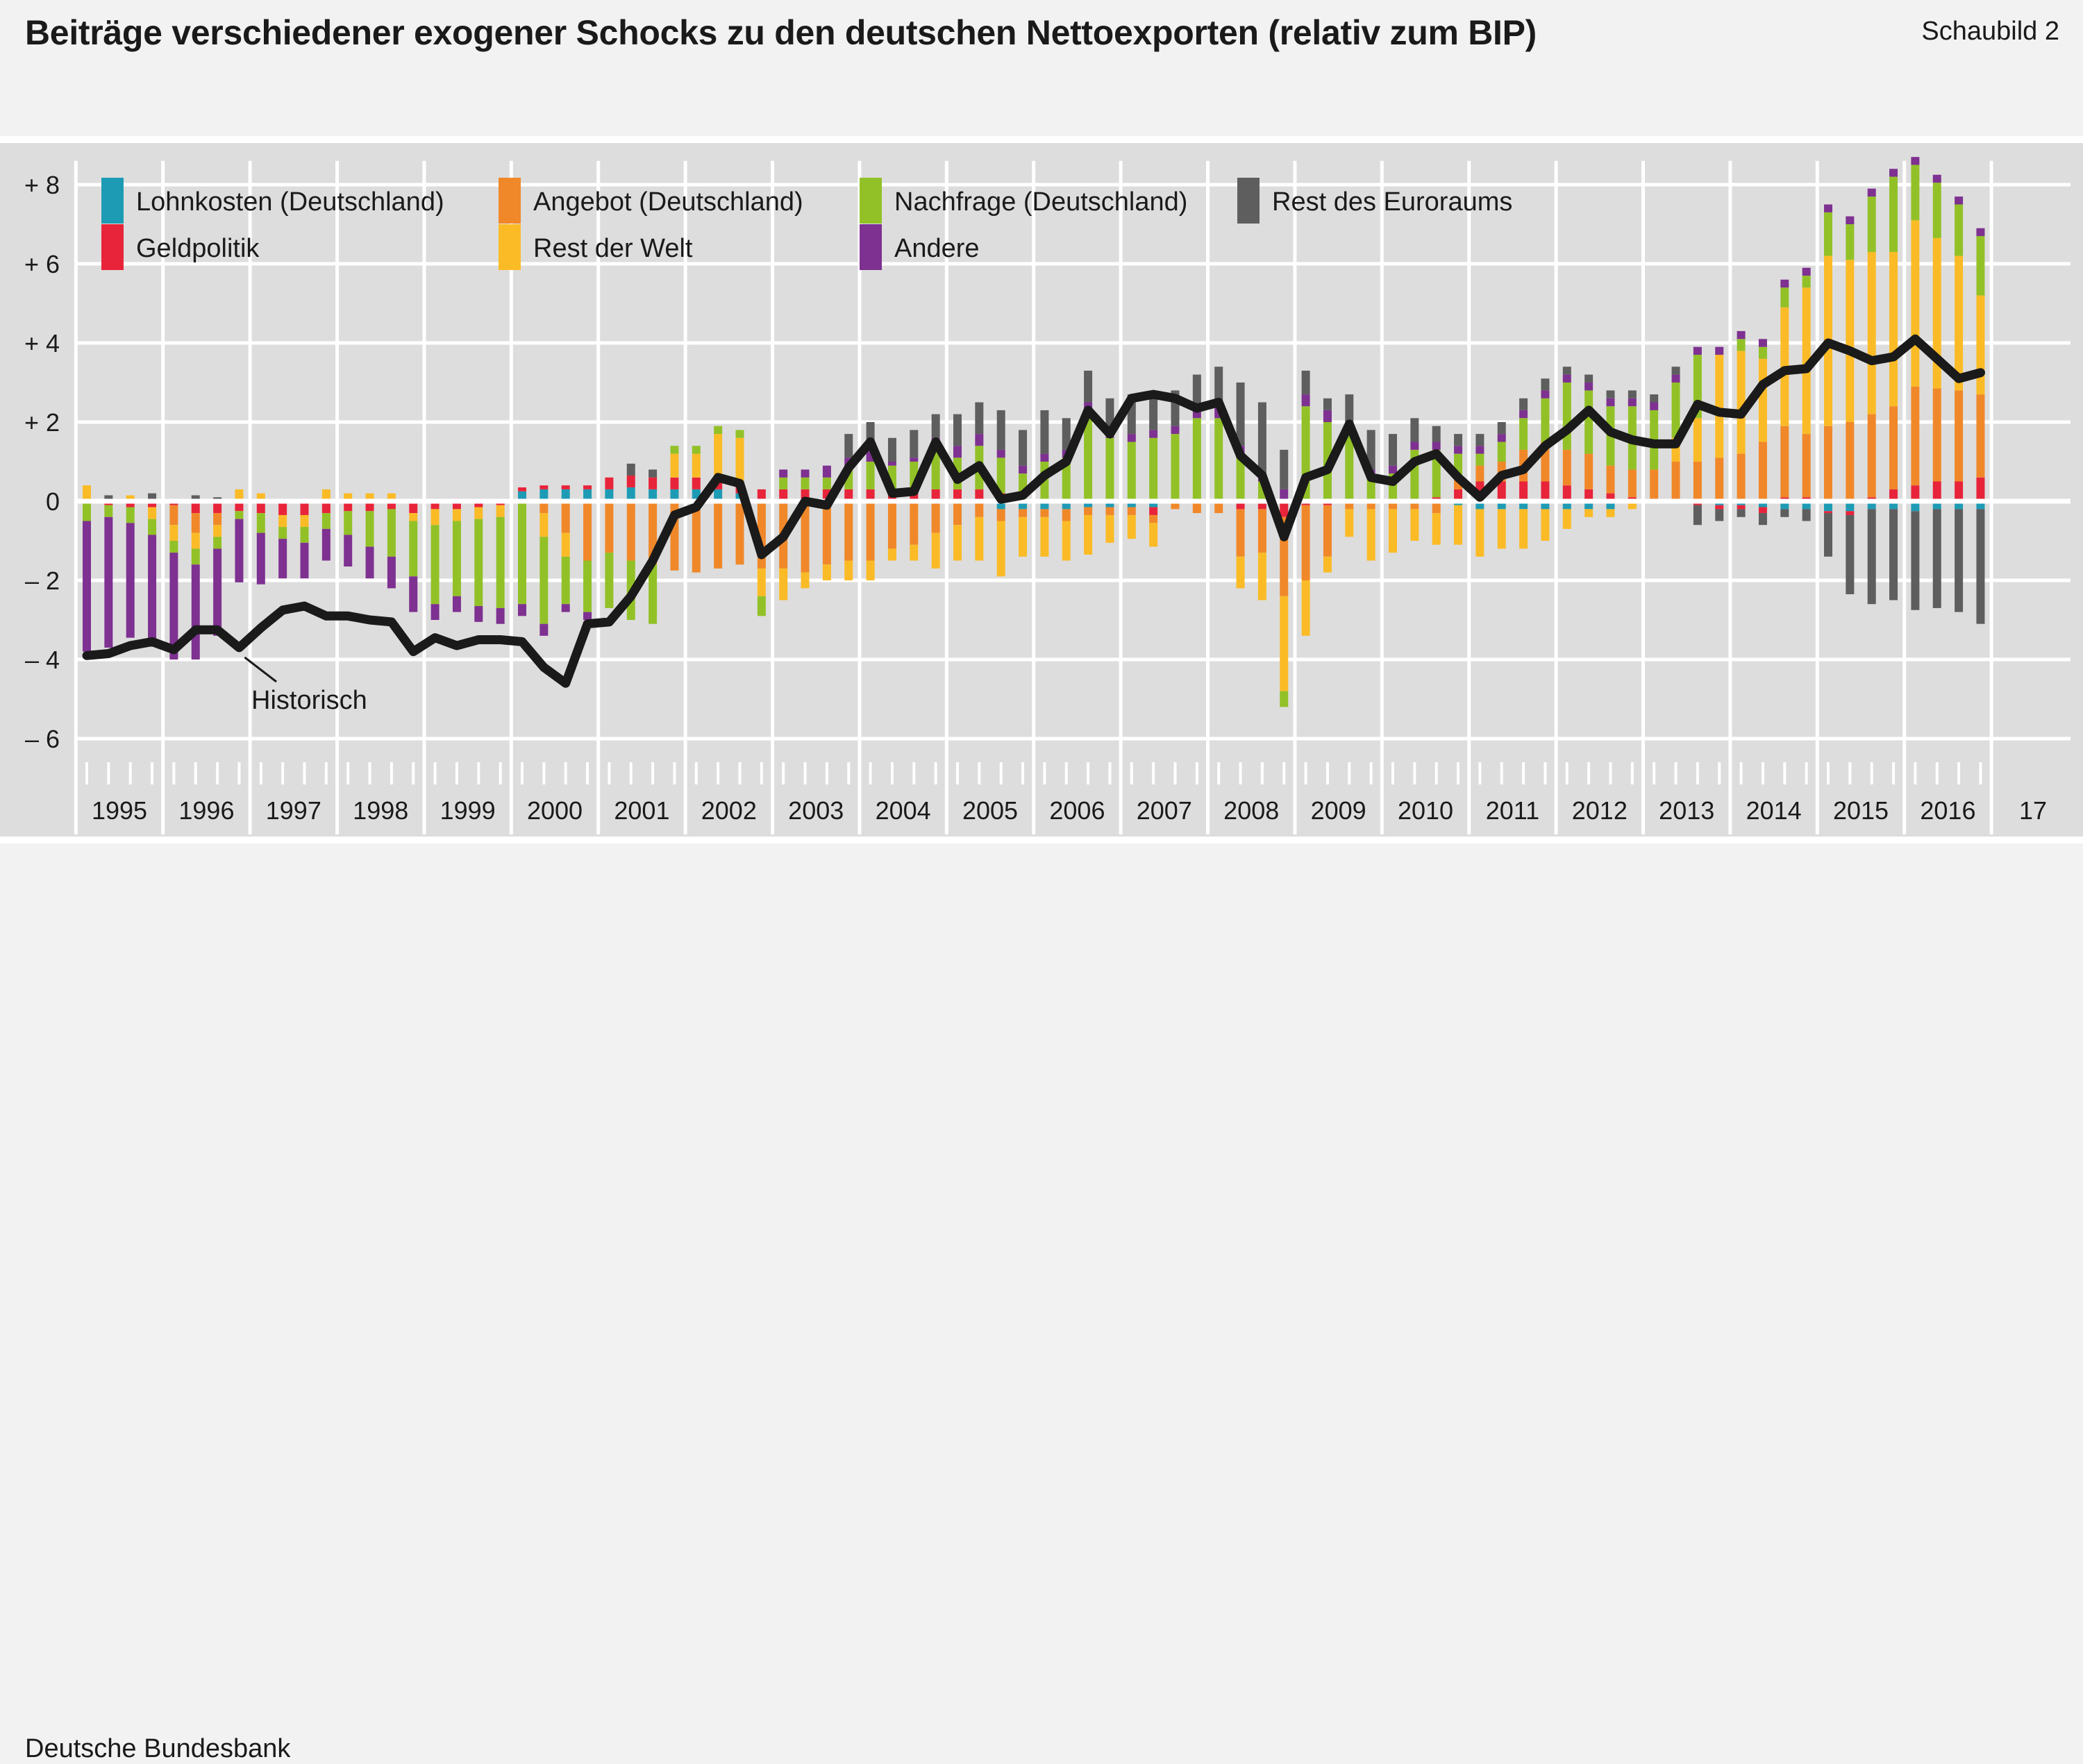 The height and width of the screenshot is (1764, 2083). I want to click on x-year-label: 2005, so click(990, 810).